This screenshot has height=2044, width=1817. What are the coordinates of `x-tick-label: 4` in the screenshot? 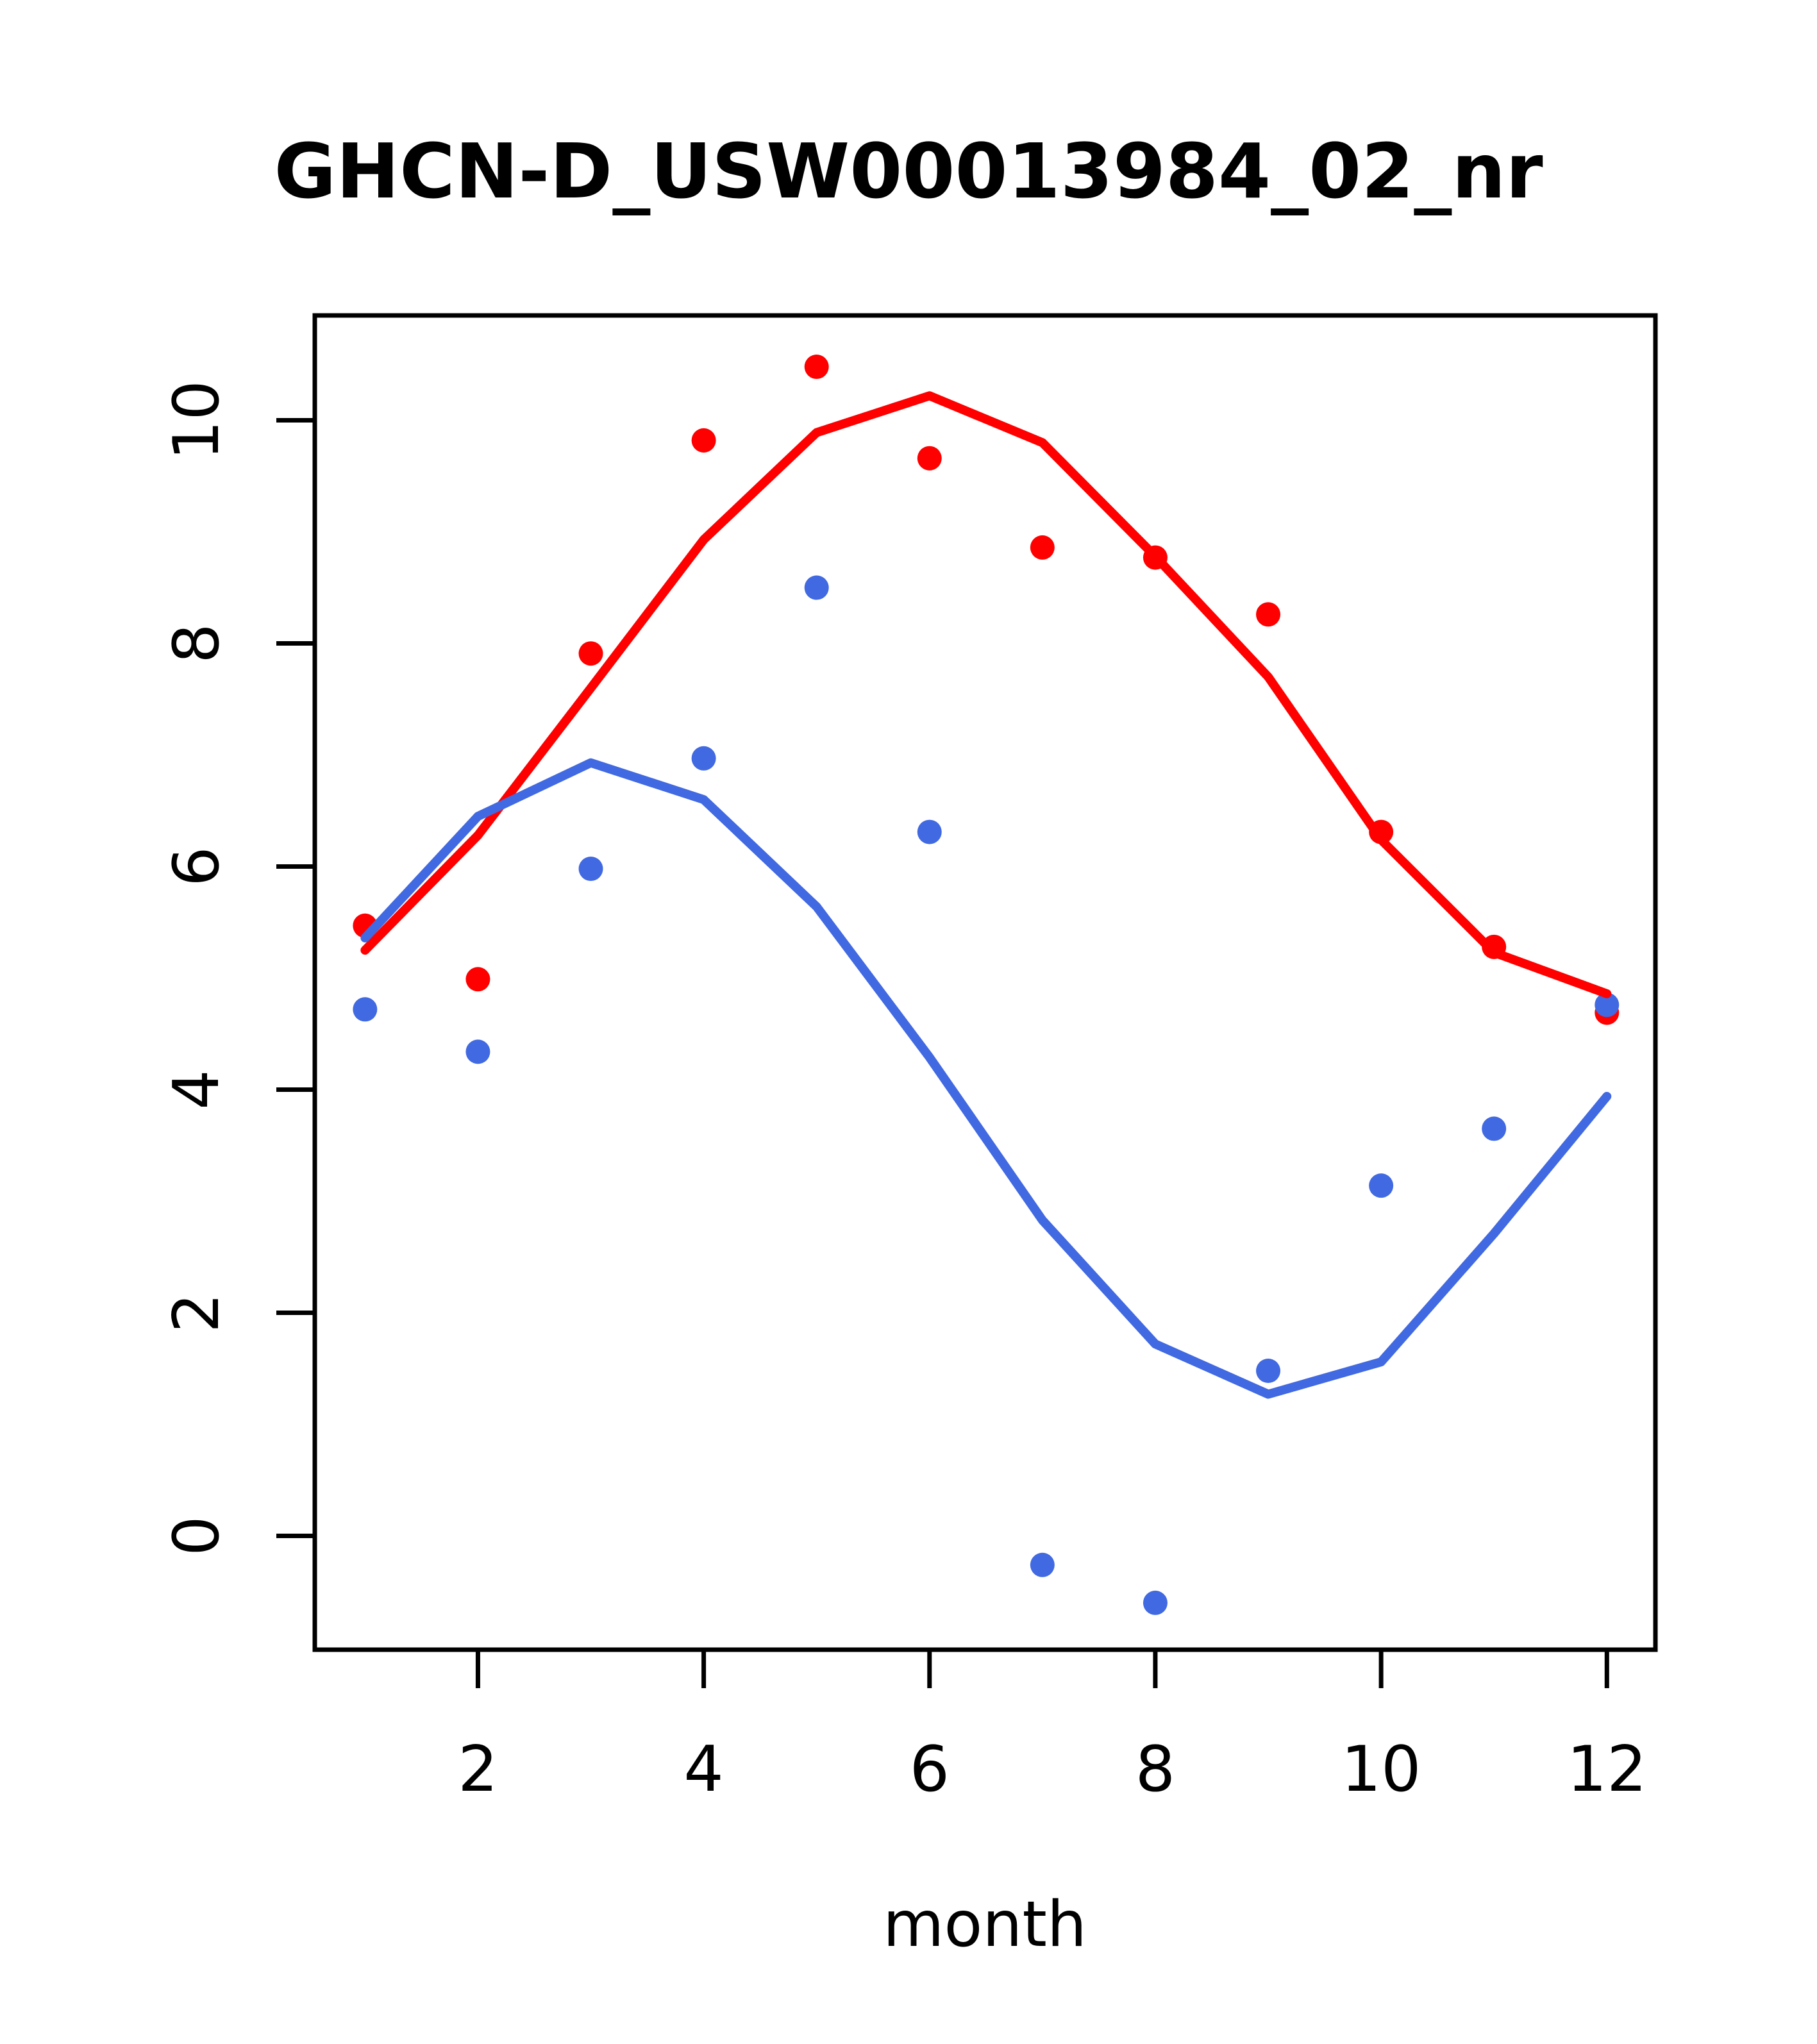 It's located at (703, 1769).